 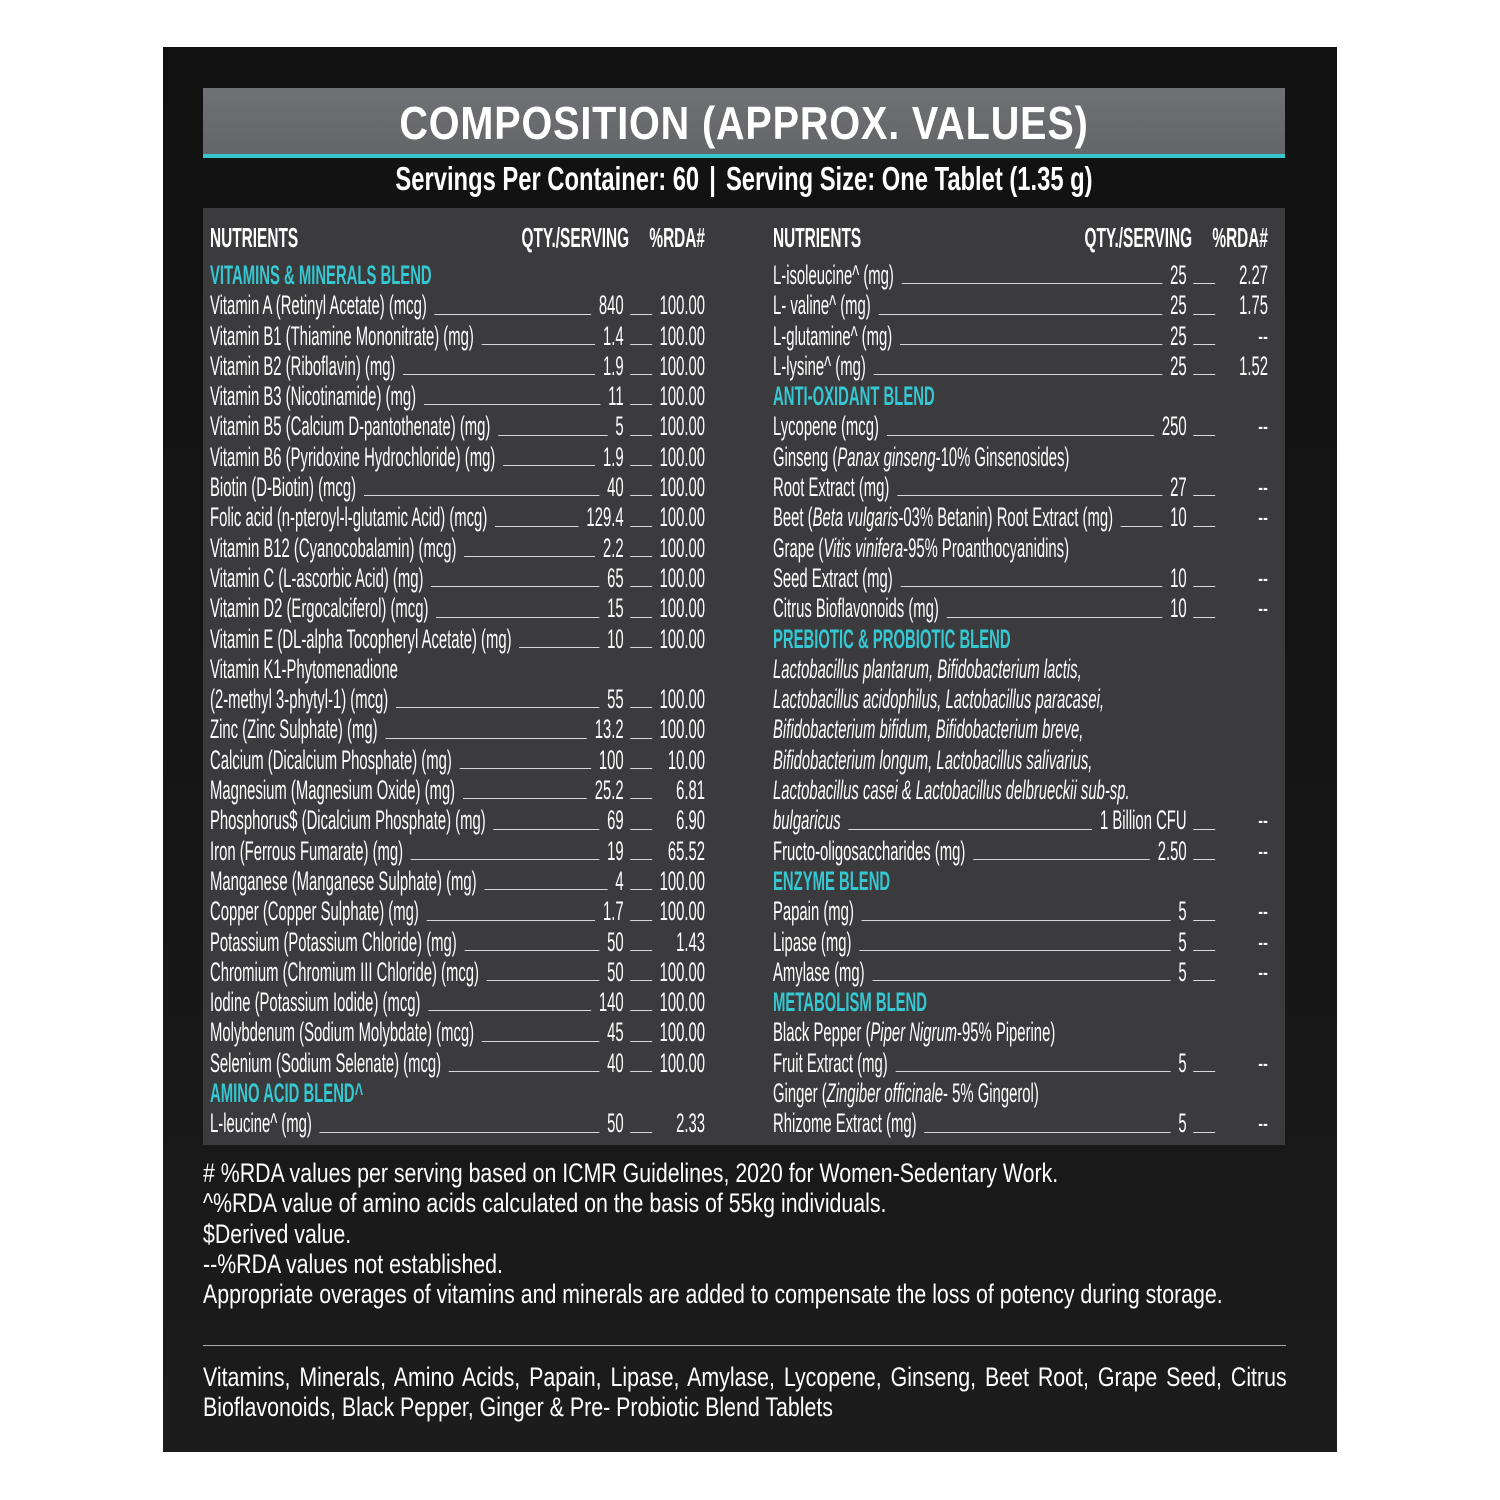 I want to click on name-text: Potassium (Potassium Chloride) (mg), so click(x=333, y=941).